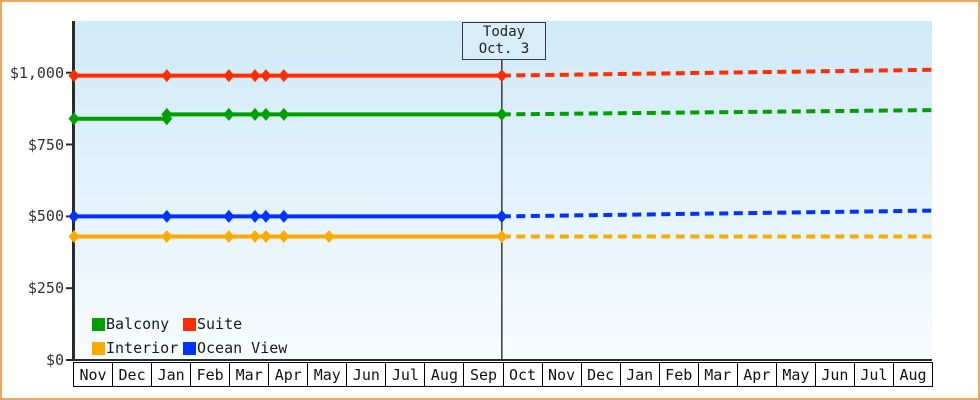 This screenshot has width=980, height=400. What do you see at coordinates (142, 348) in the screenshot?
I see `legend-label: Interior` at bounding box center [142, 348].